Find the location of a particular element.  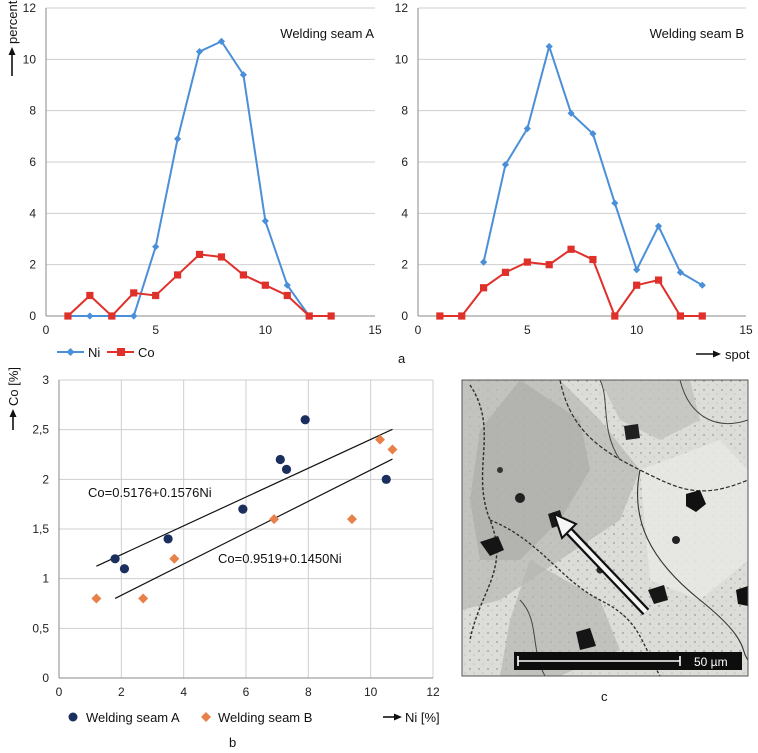

legend-a: Ni Co is located at coordinates (106, 352).